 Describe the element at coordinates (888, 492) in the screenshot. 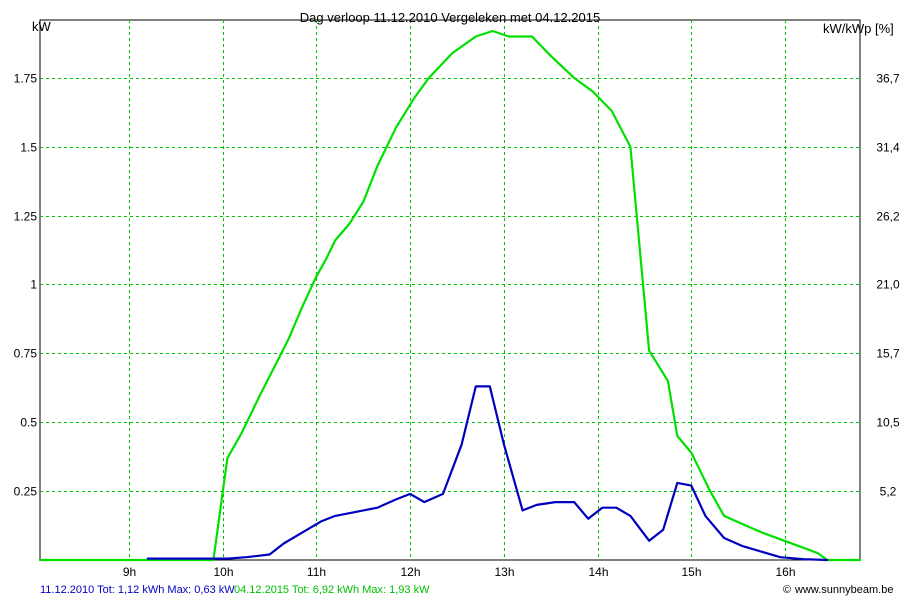

I see `y-tick-label-right: 5,2` at that location.